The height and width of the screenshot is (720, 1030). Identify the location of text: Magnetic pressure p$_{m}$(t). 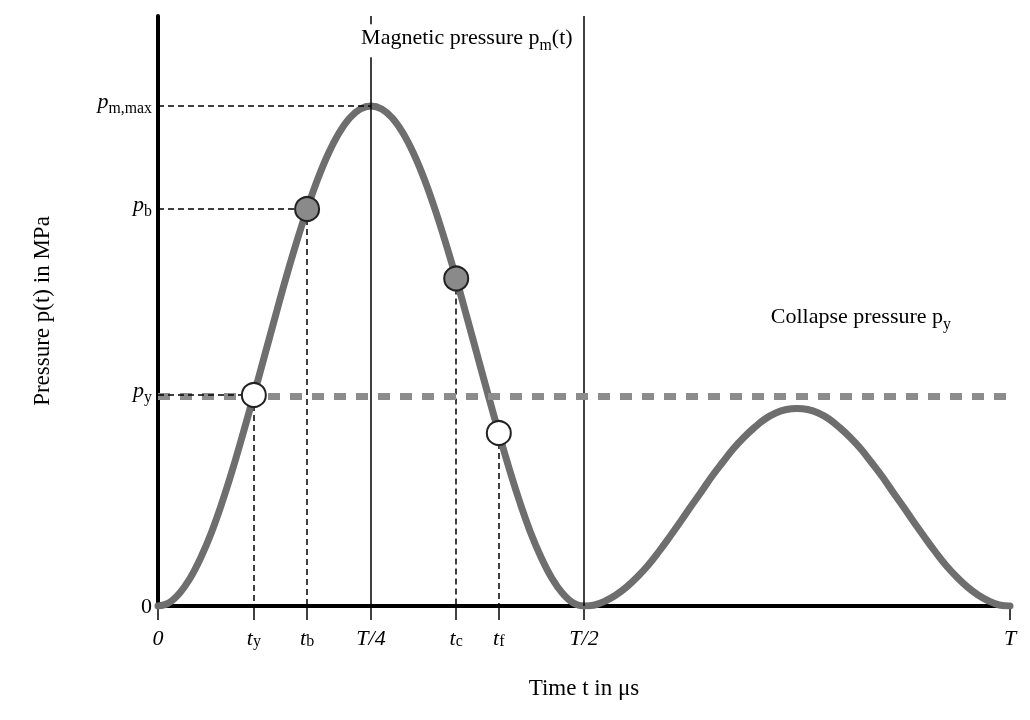
(467, 41).